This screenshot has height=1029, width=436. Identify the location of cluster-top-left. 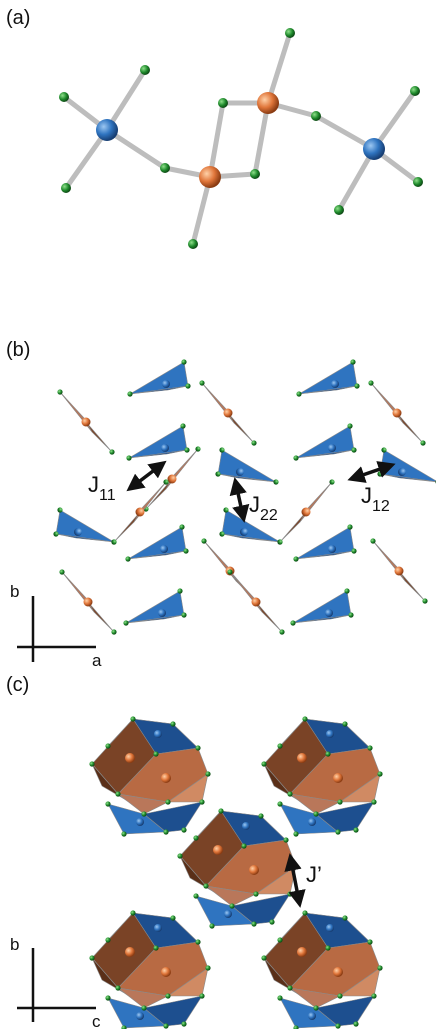
(150, 776).